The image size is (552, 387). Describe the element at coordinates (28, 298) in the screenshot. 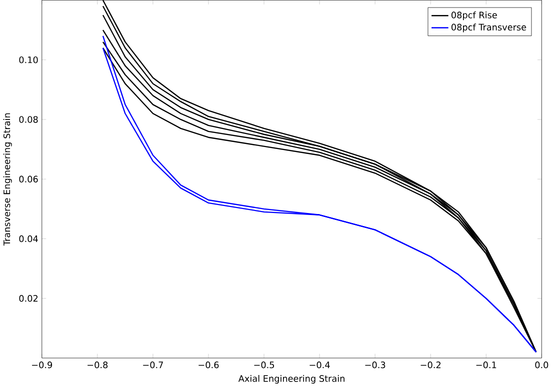

I see `y-tick-label: 0.02` at that location.